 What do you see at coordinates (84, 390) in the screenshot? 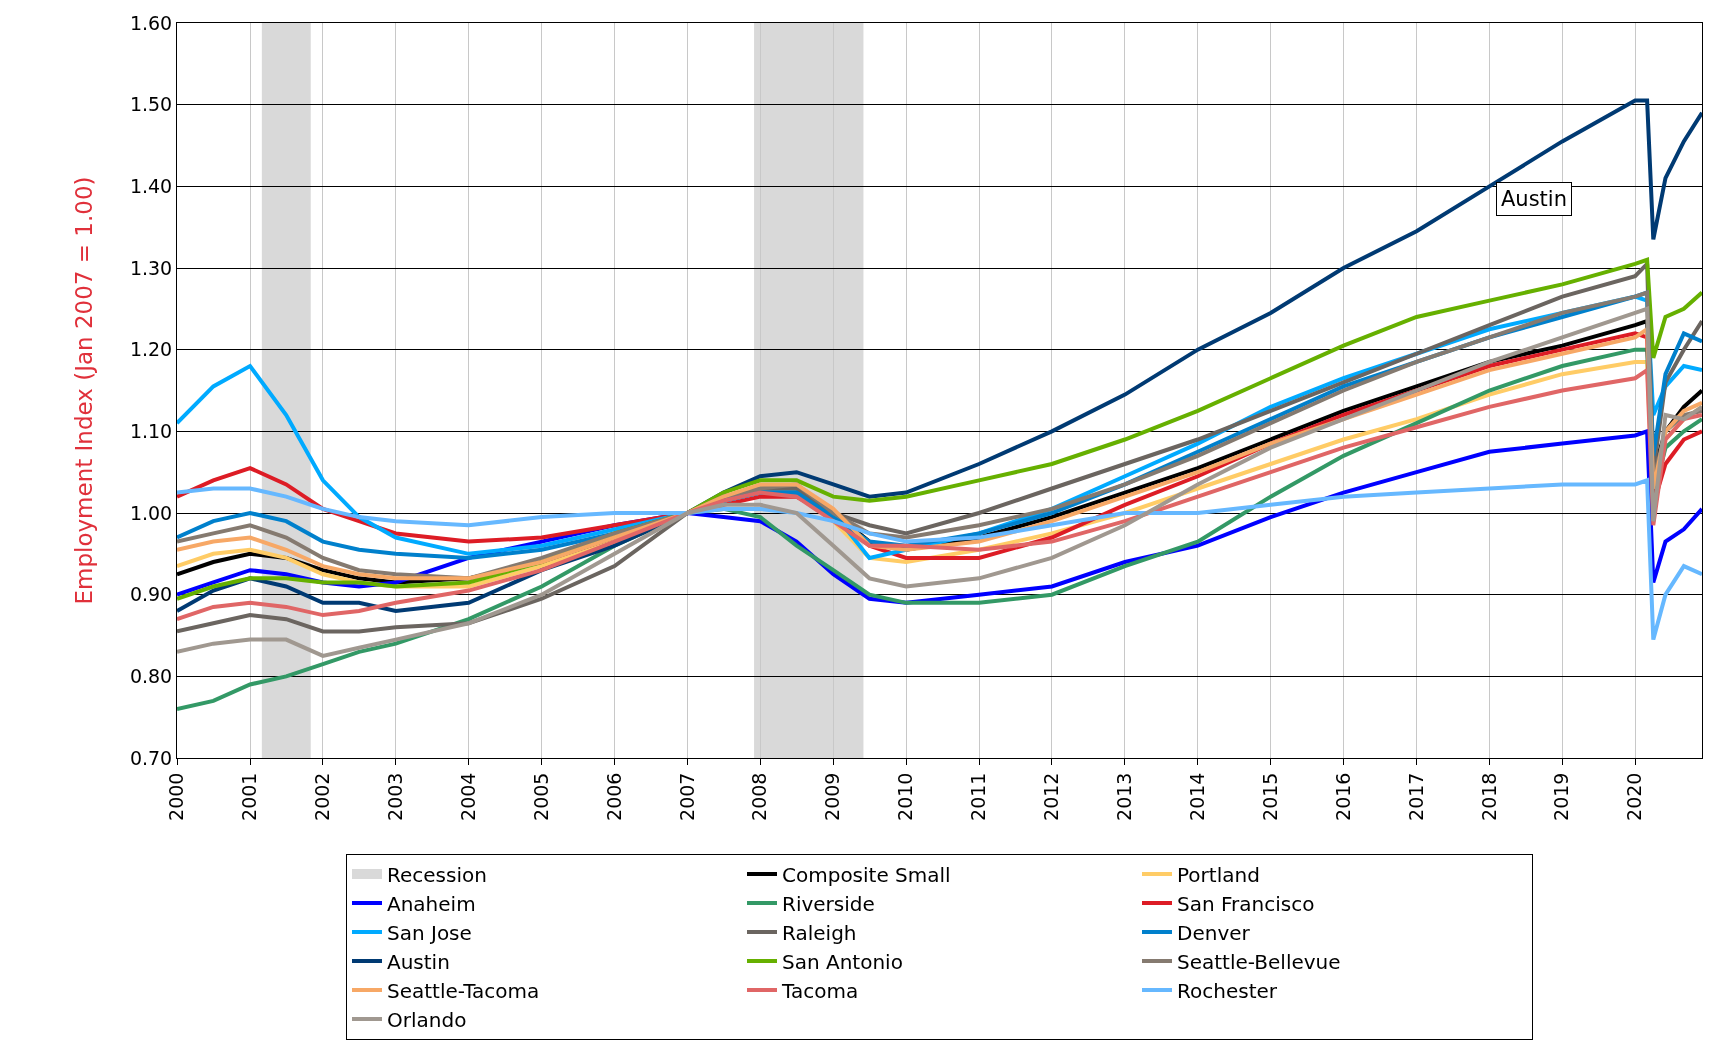
I see `y-axis-title: Employment Index (Jan 2007 = 1.00)` at bounding box center [84, 390].